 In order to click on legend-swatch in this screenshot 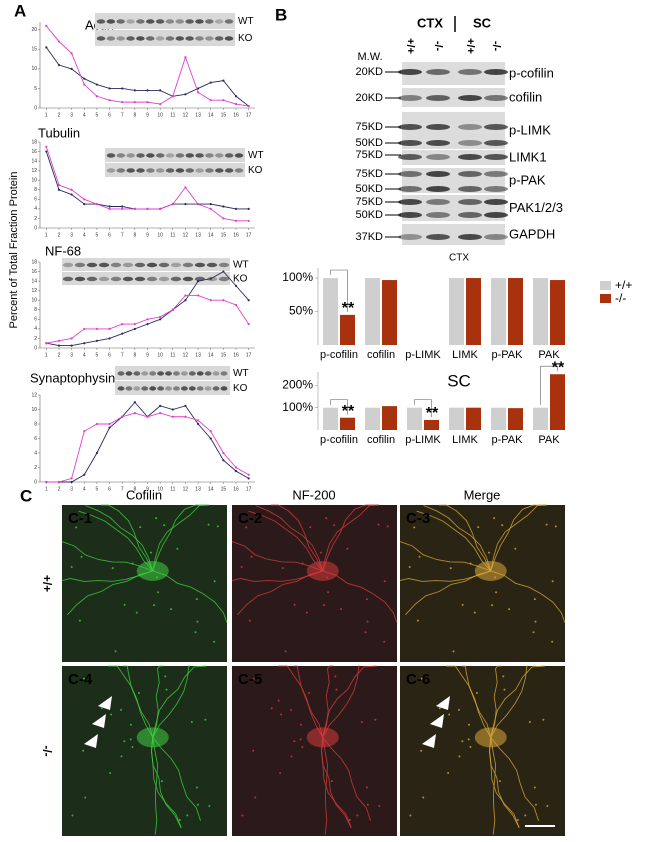, I will do `click(605, 298)`.